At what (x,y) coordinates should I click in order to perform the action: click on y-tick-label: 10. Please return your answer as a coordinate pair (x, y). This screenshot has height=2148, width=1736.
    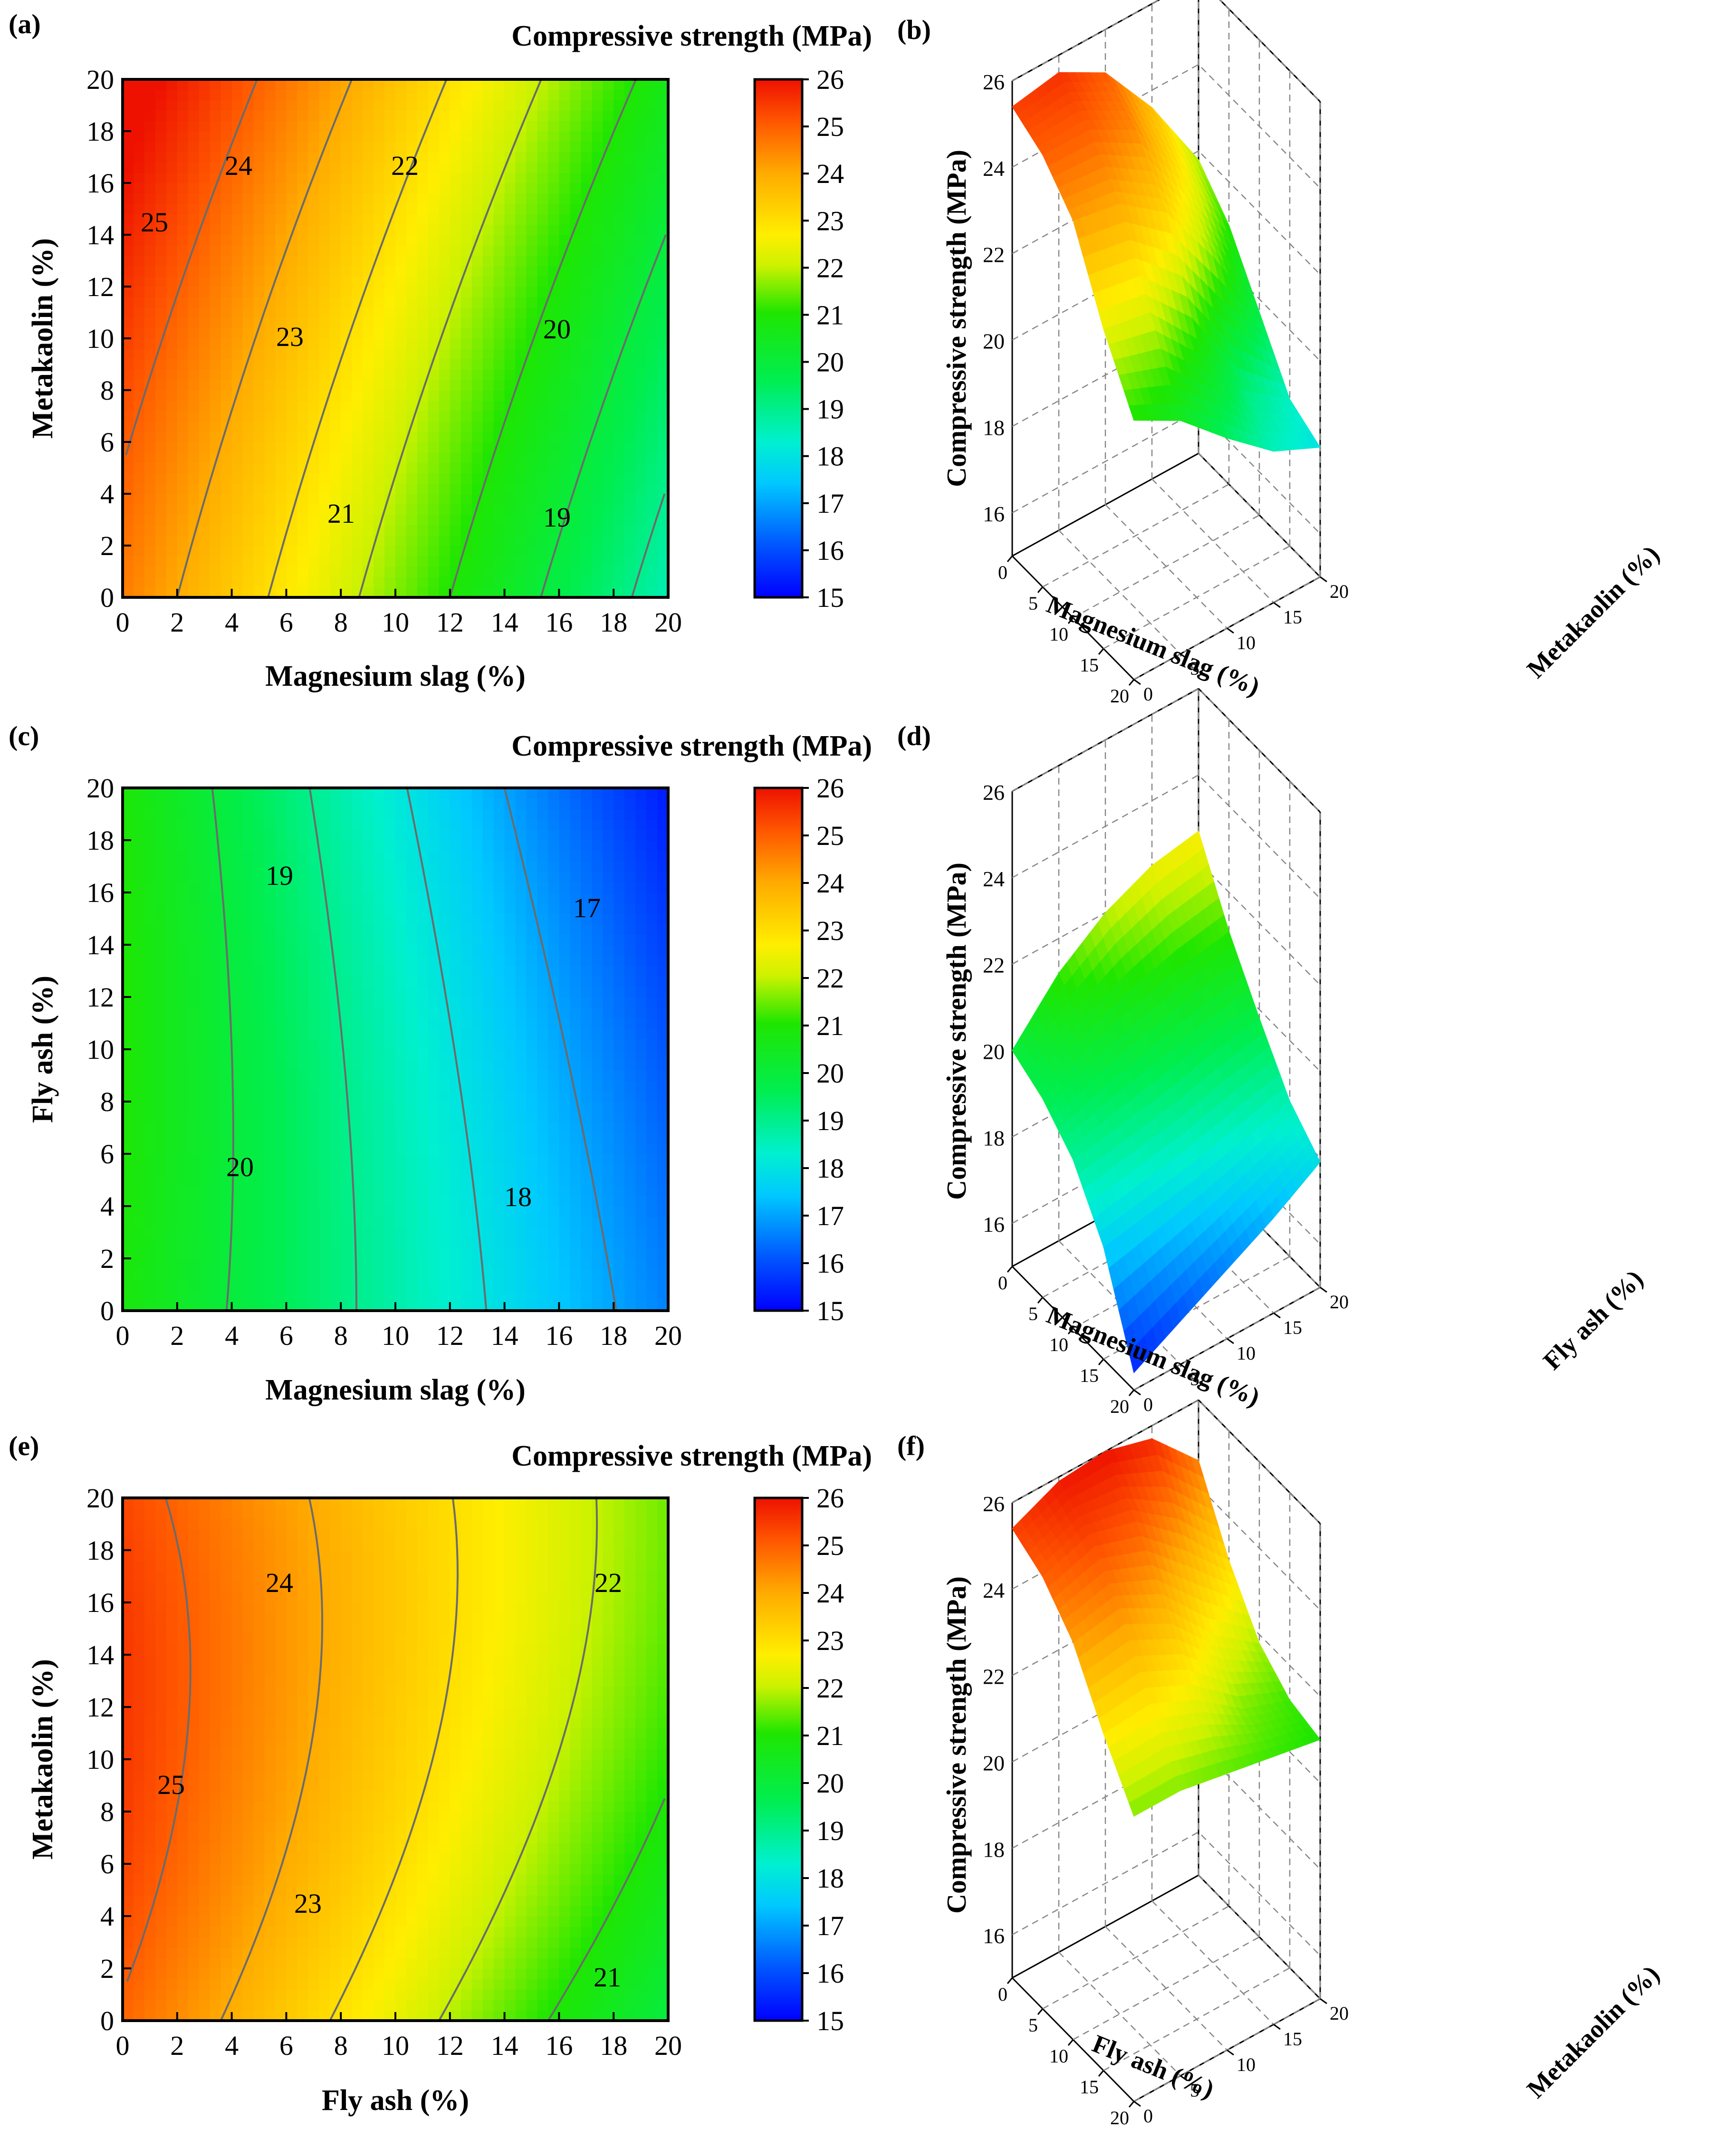
    Looking at the image, I should click on (100, 338).